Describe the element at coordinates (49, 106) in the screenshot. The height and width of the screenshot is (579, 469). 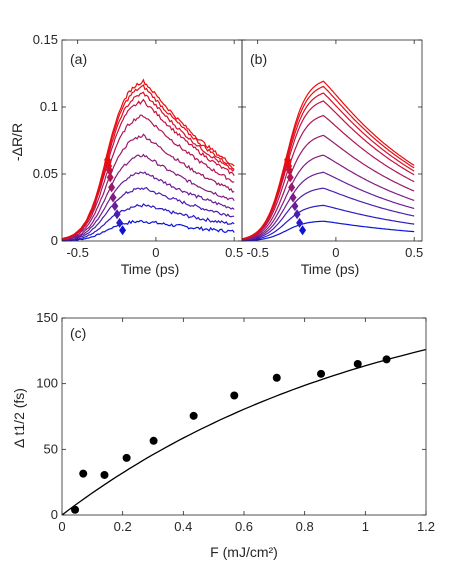
I see `y-tick-label: 0.1` at that location.